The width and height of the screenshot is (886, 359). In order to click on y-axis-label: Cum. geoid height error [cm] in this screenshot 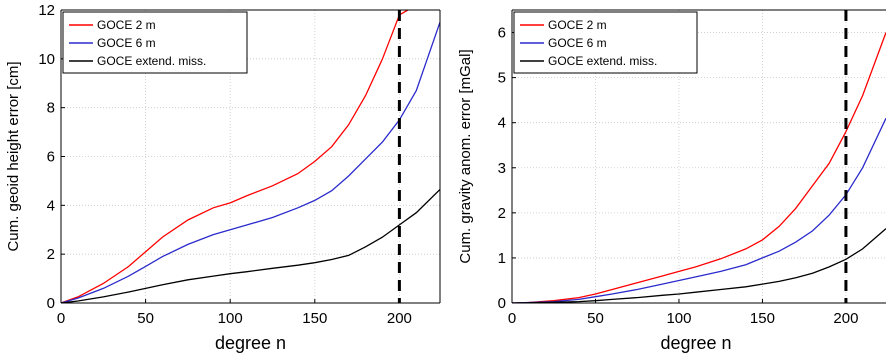, I will do `click(13, 156)`.